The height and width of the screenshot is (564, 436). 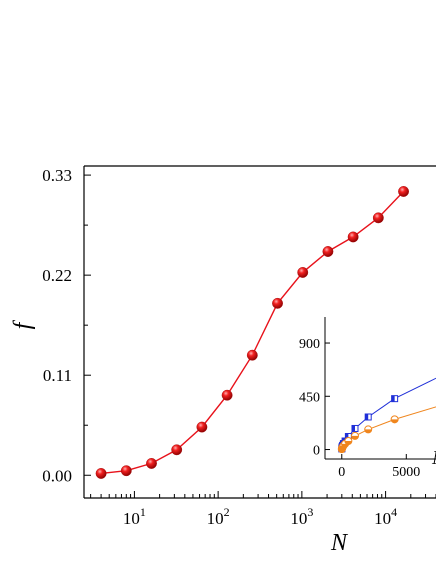 What do you see at coordinates (339, 543) in the screenshot?
I see `x-axis-label: N` at bounding box center [339, 543].